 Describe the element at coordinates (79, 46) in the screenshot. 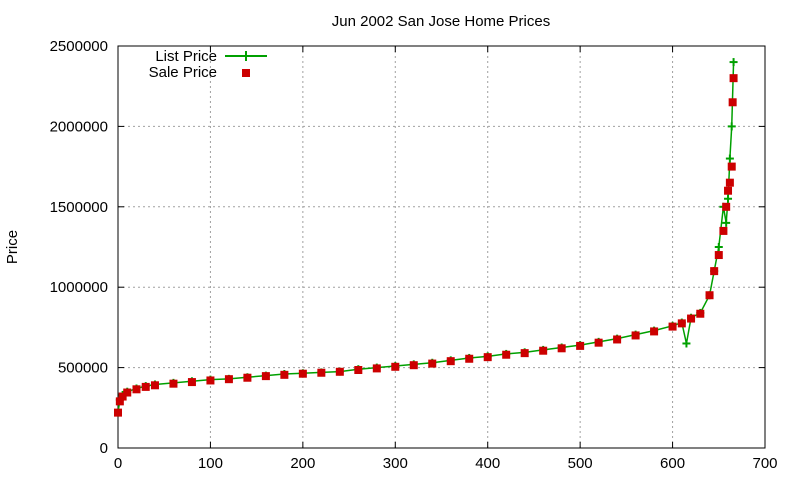

I see `y-tick-label: 2500000` at that location.